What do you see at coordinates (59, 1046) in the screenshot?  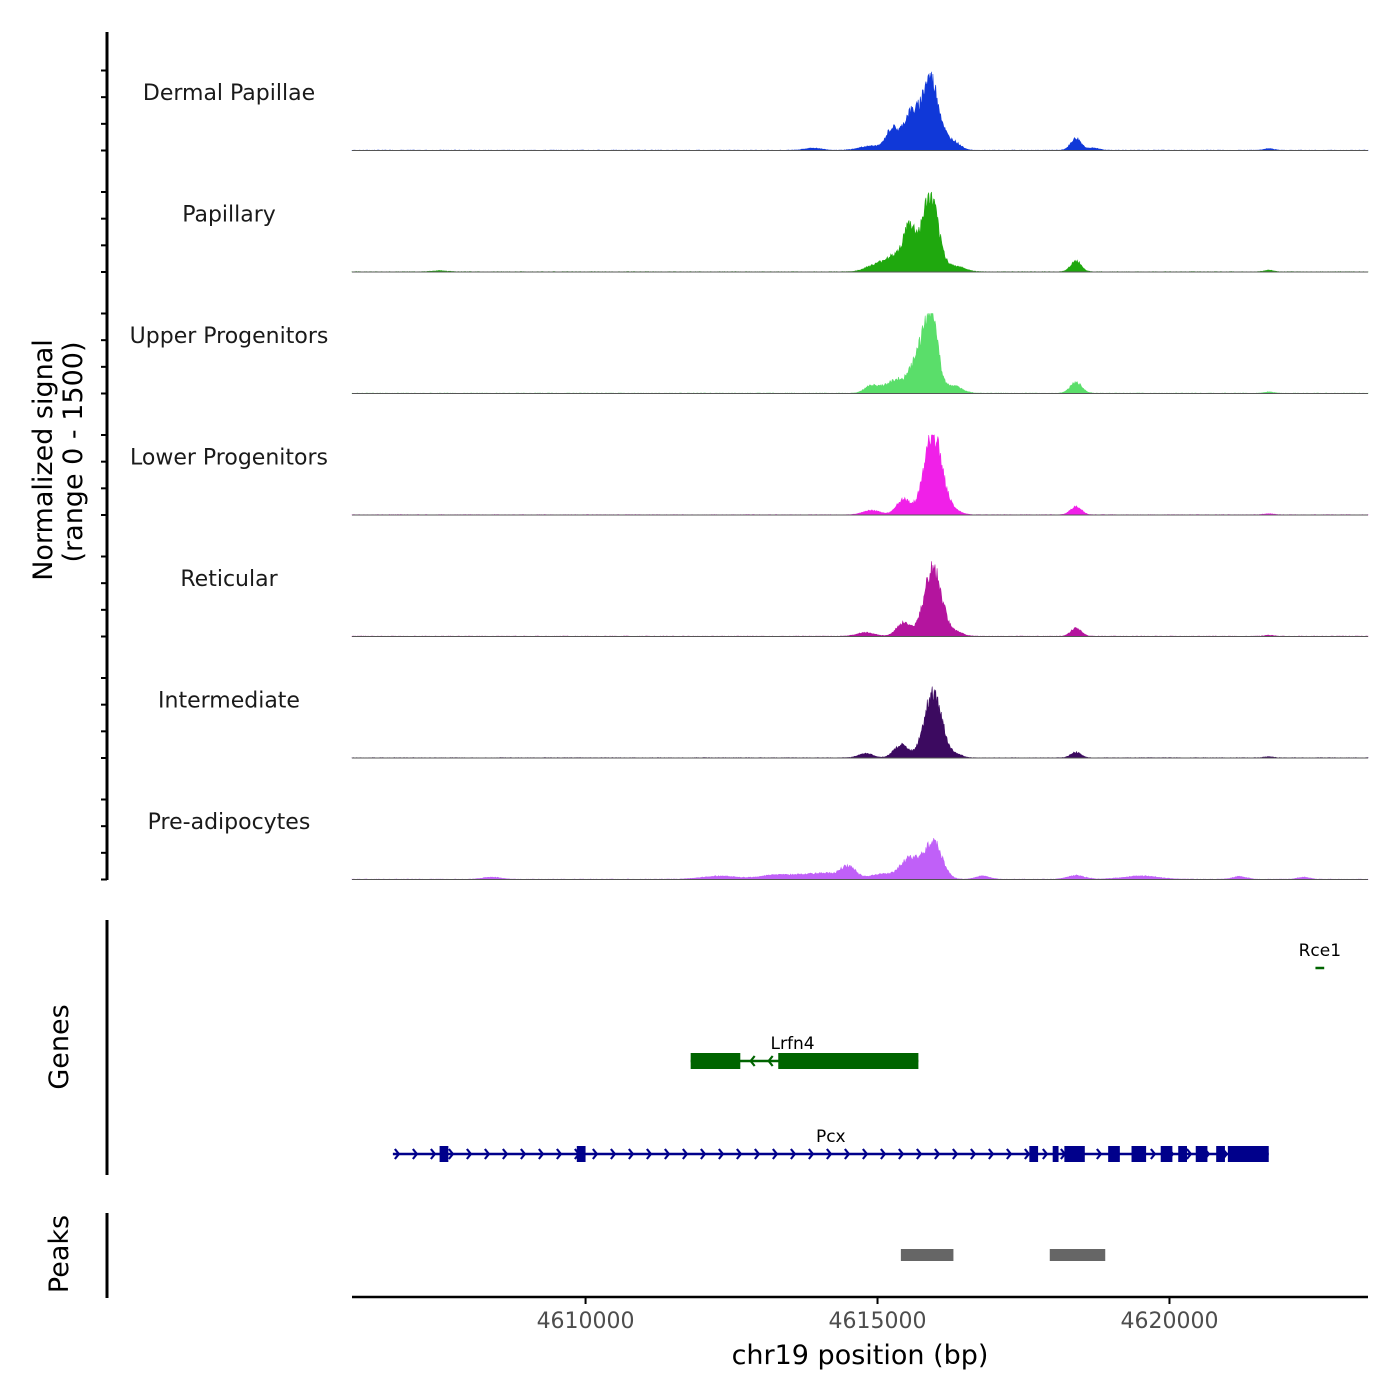 I see `genes-axis-title: Genes` at bounding box center [59, 1046].